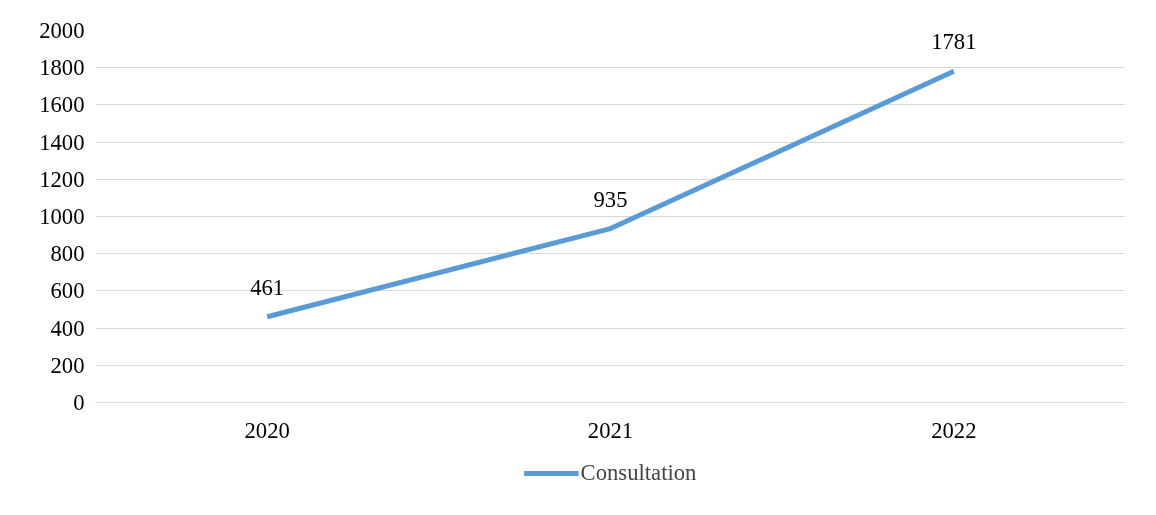 The image size is (1156, 515). Describe the element at coordinates (62, 105) in the screenshot. I see `y-tick-label: 1600` at that location.